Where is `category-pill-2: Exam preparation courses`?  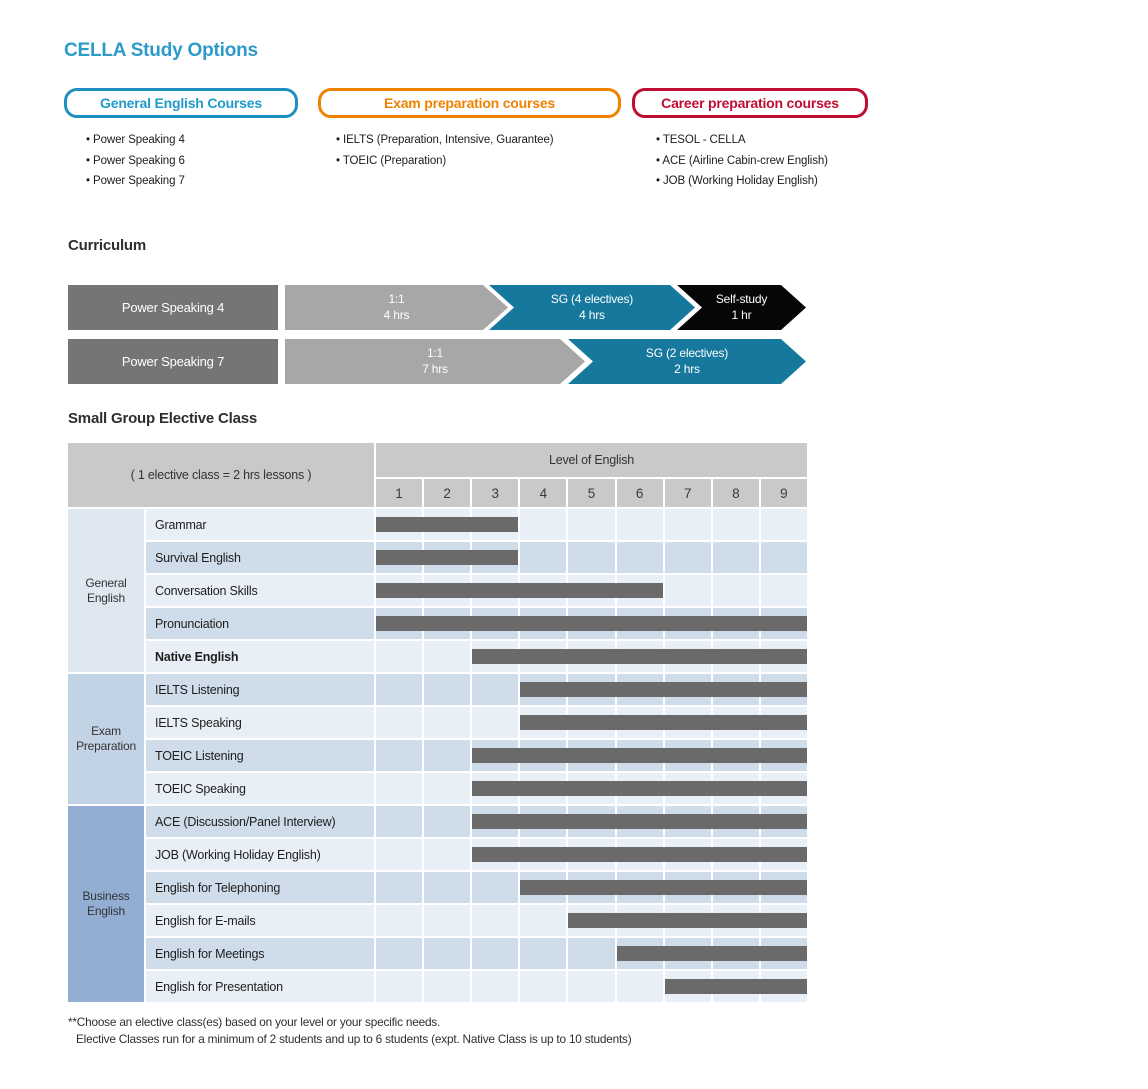 category-pill-2: Exam preparation courses is located at coordinates (469, 103).